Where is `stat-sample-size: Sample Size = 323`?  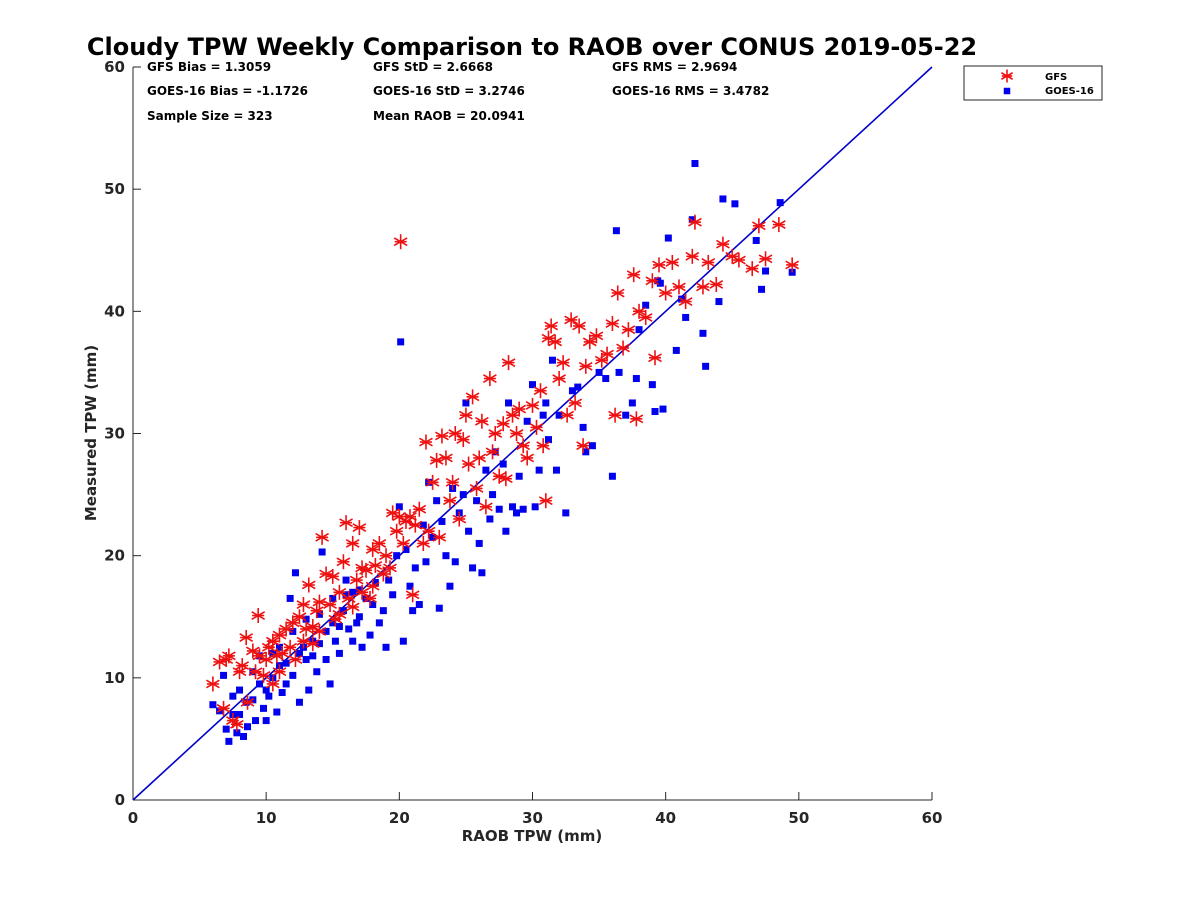
stat-sample-size: Sample Size = 323 is located at coordinates (210, 116).